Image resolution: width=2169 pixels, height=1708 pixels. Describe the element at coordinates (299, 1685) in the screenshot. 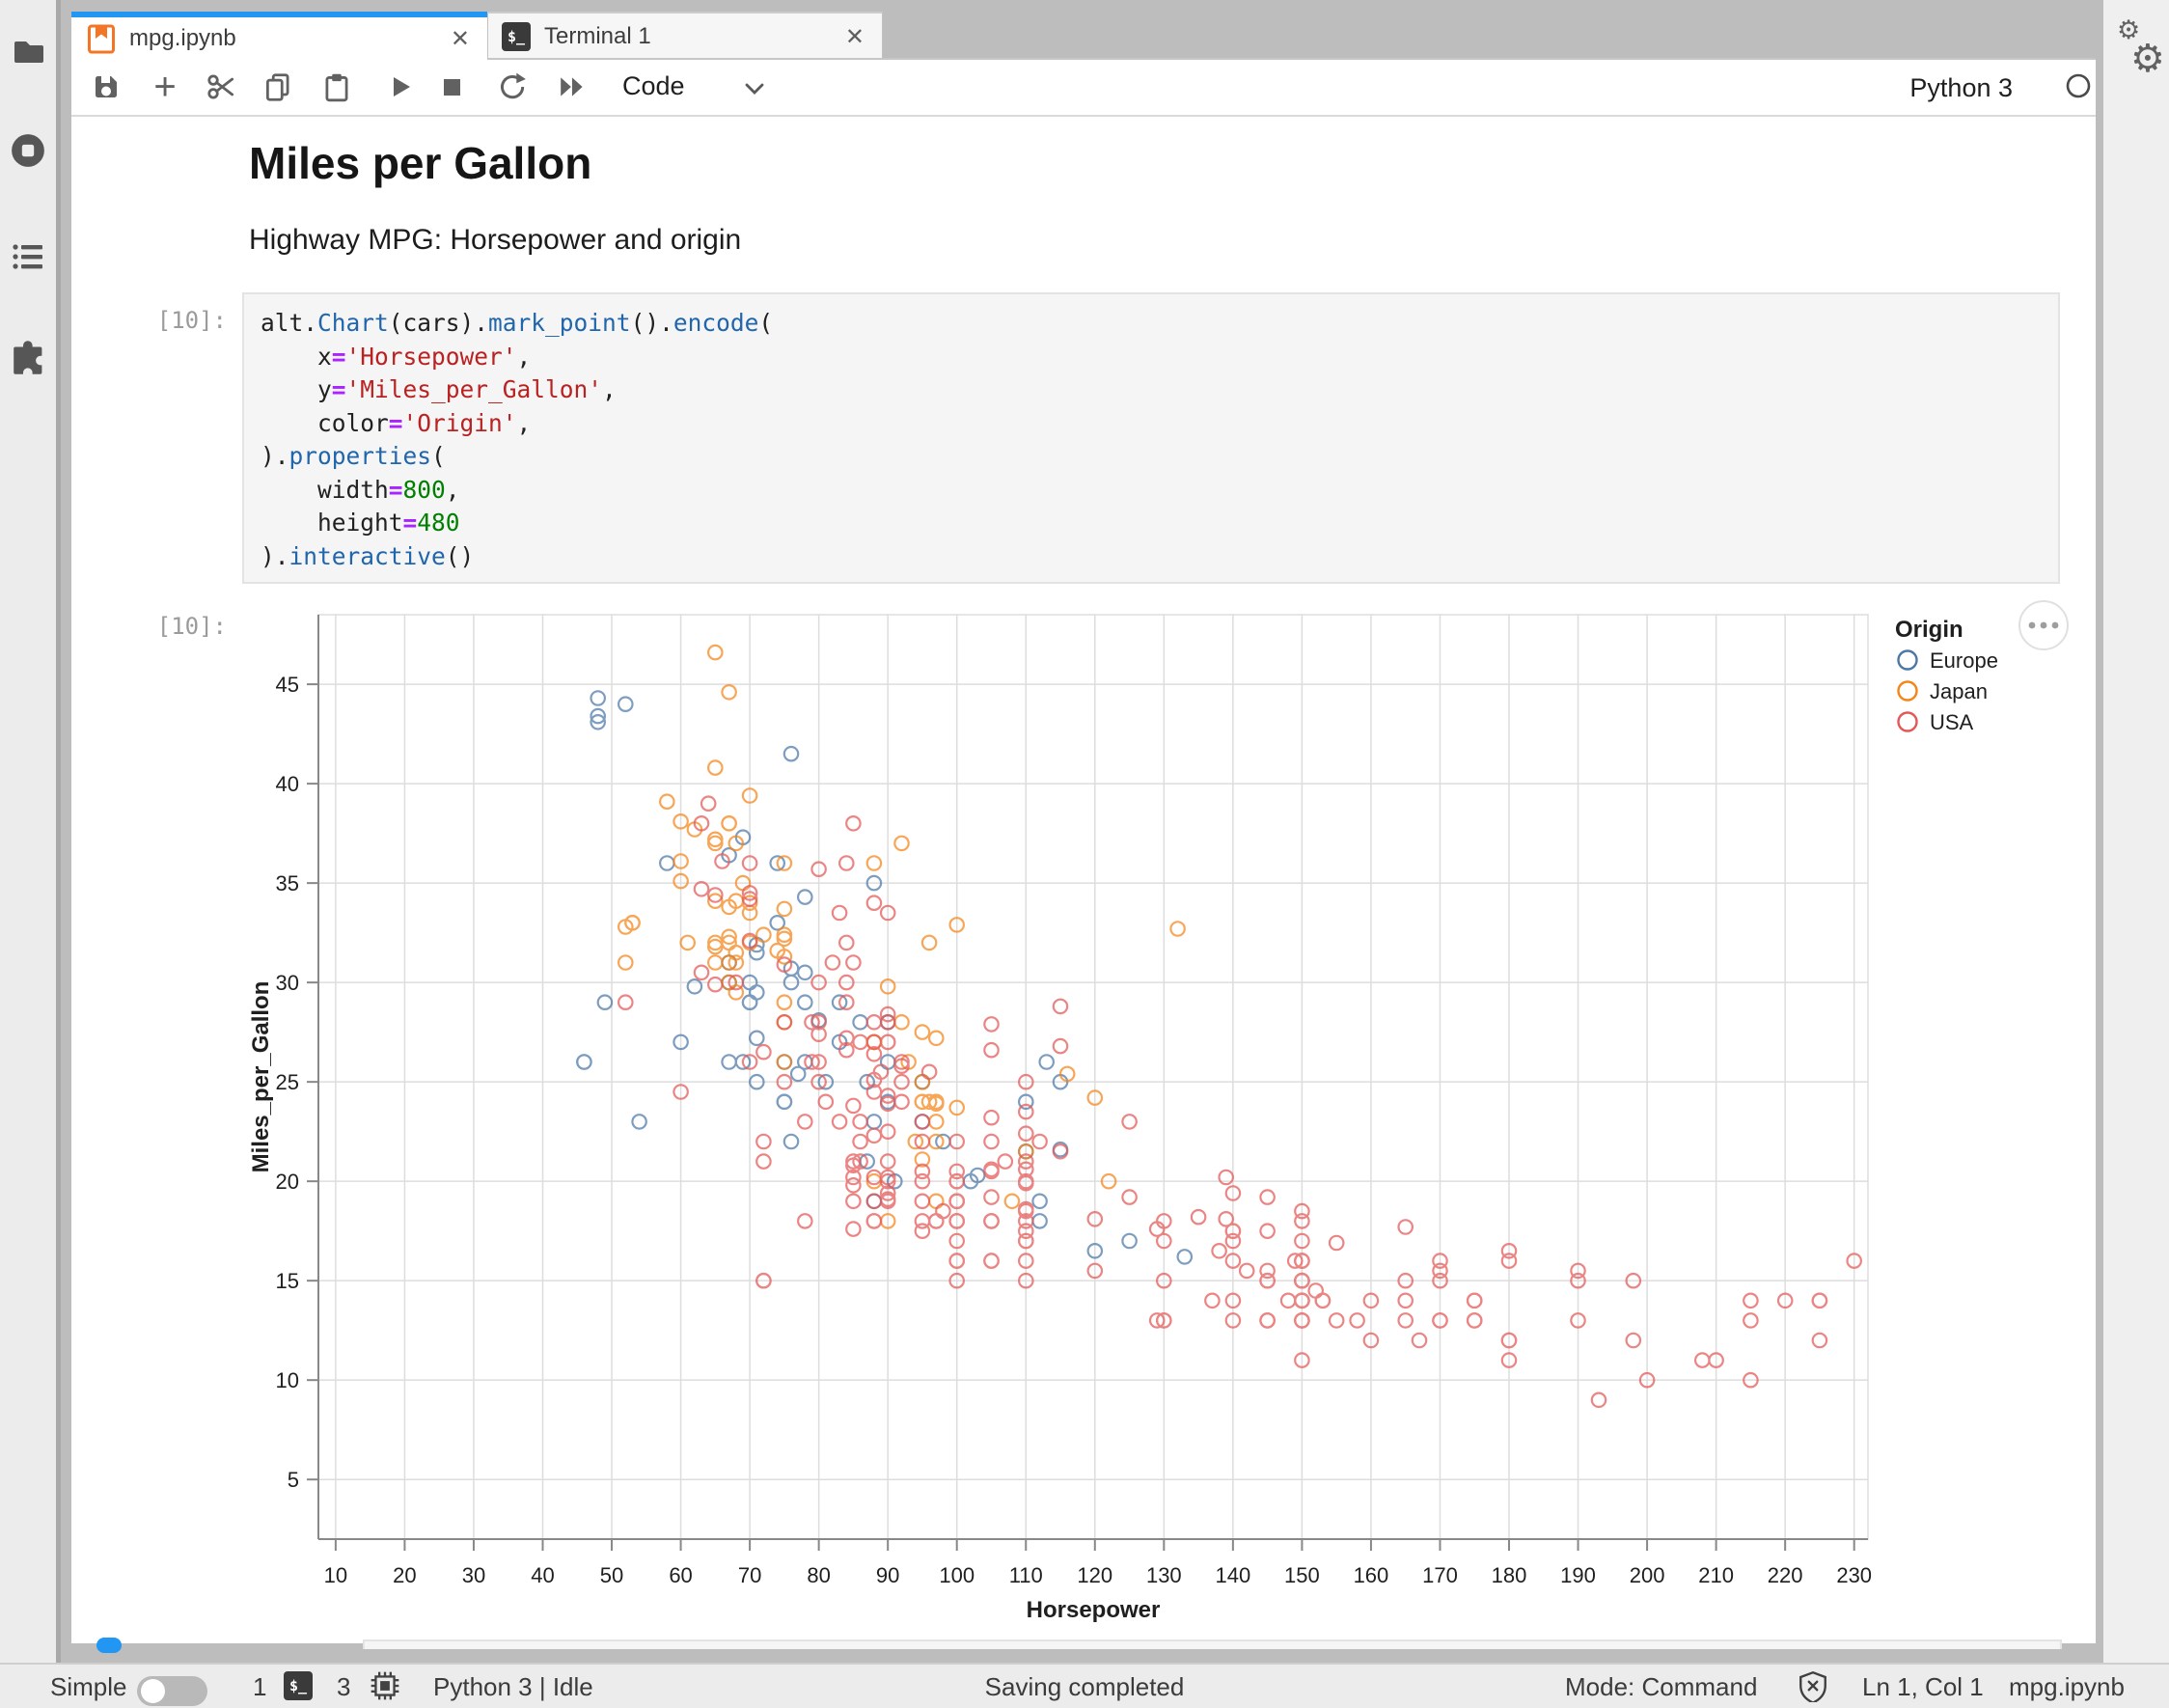

I see `terminal-status-icon: $_` at that location.